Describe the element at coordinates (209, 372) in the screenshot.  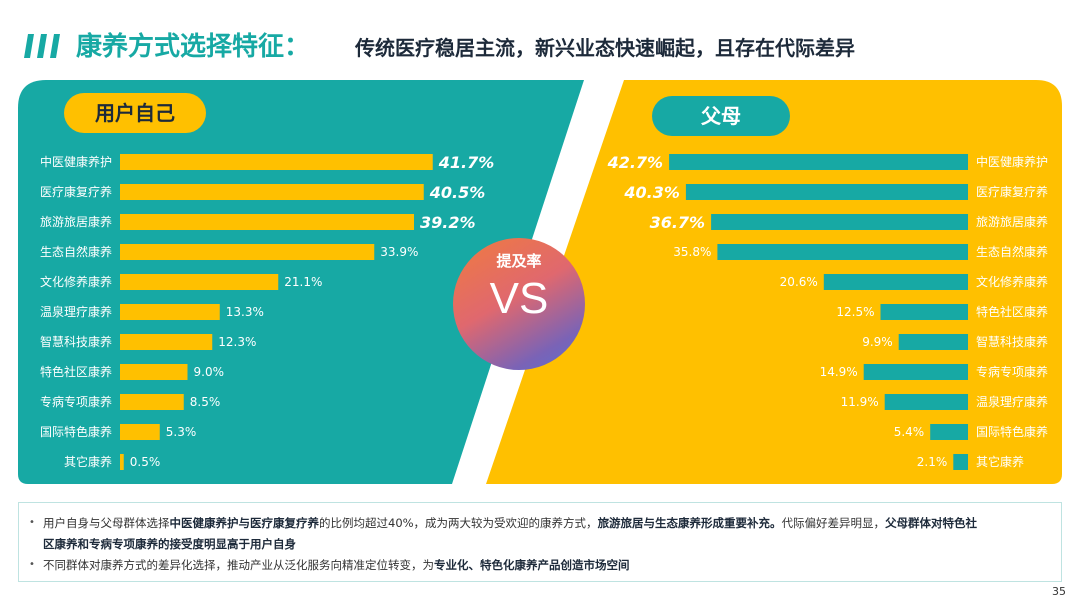
I see `data-label: 9.0%` at that location.